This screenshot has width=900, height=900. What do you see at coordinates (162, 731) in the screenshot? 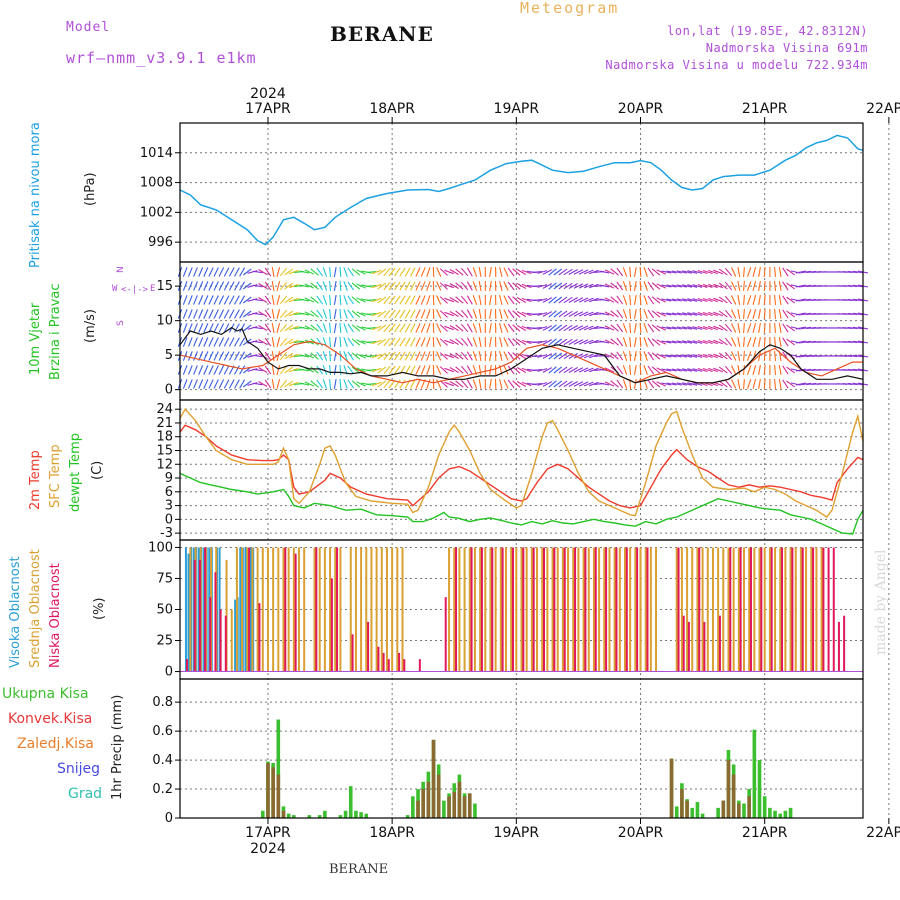
I see `precip-ytick-label: 0.6` at bounding box center [162, 731].